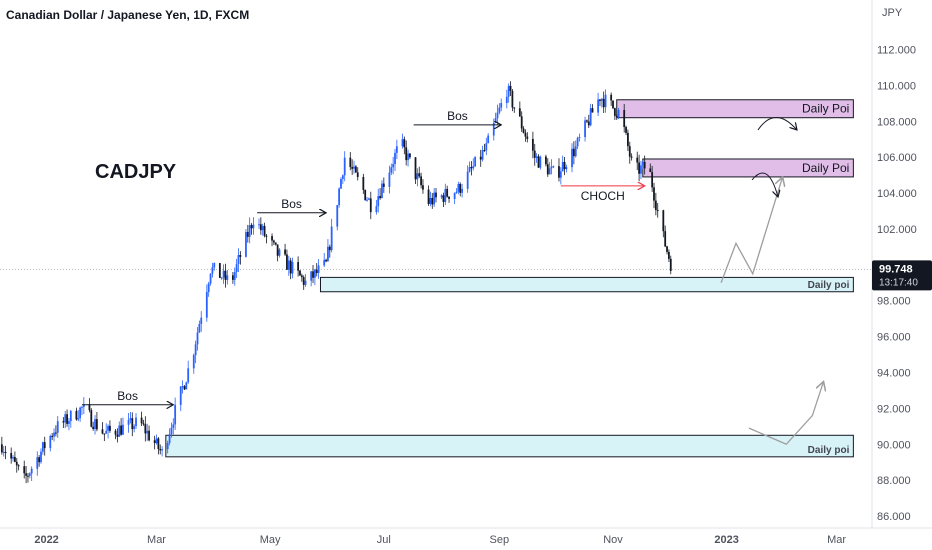  Describe the element at coordinates (509, 446) in the screenshot. I see `demand-zone` at that location.